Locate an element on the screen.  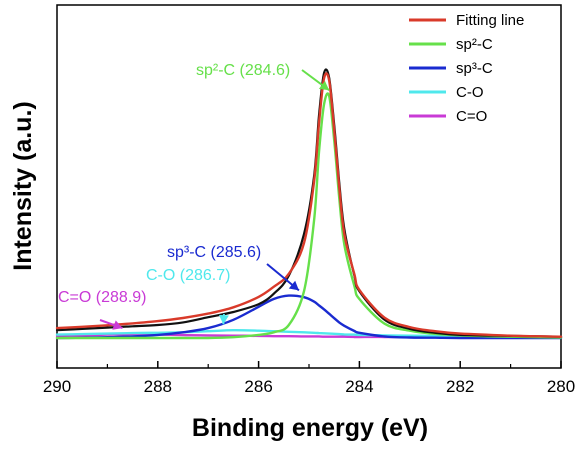
legend-label-3: C-O is located at coordinates (470, 92).